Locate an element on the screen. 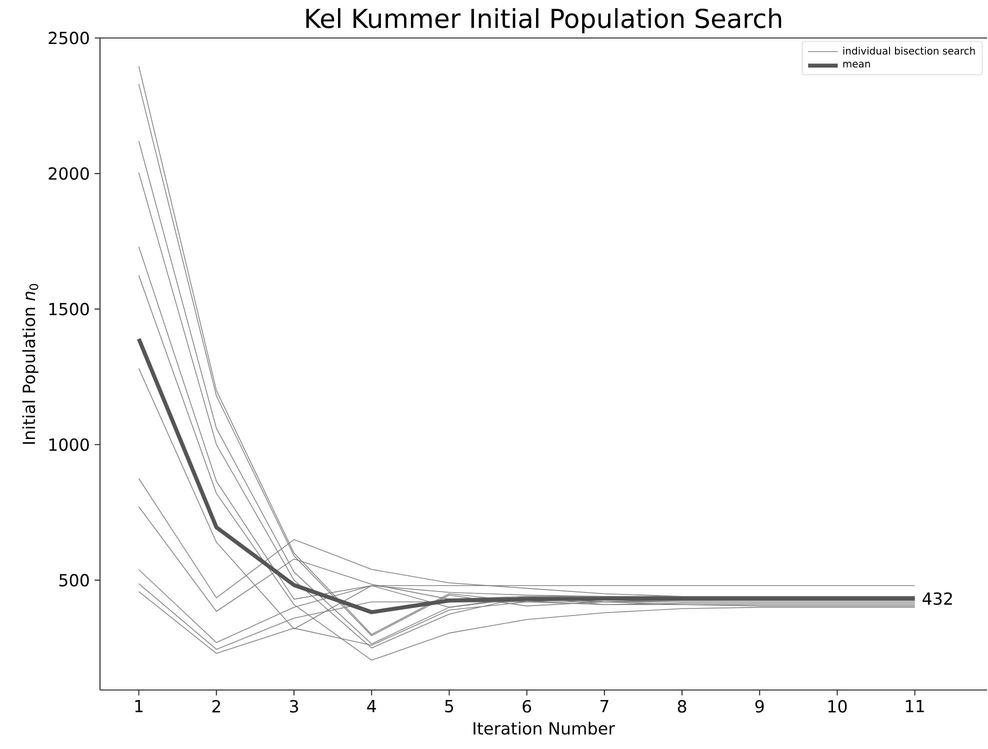  x-tick-label: 7 is located at coordinates (604, 706).